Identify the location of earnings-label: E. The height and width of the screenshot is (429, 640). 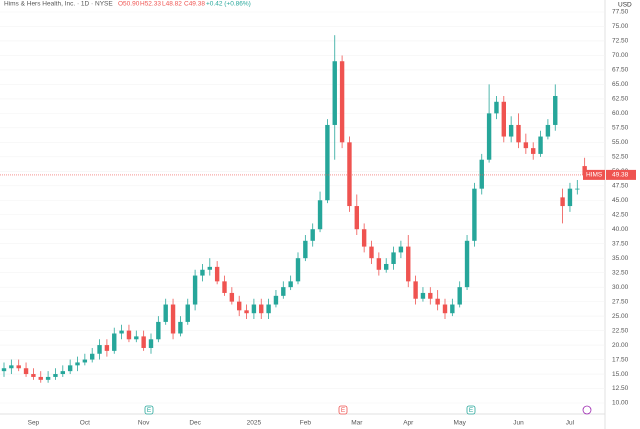
(343, 410).